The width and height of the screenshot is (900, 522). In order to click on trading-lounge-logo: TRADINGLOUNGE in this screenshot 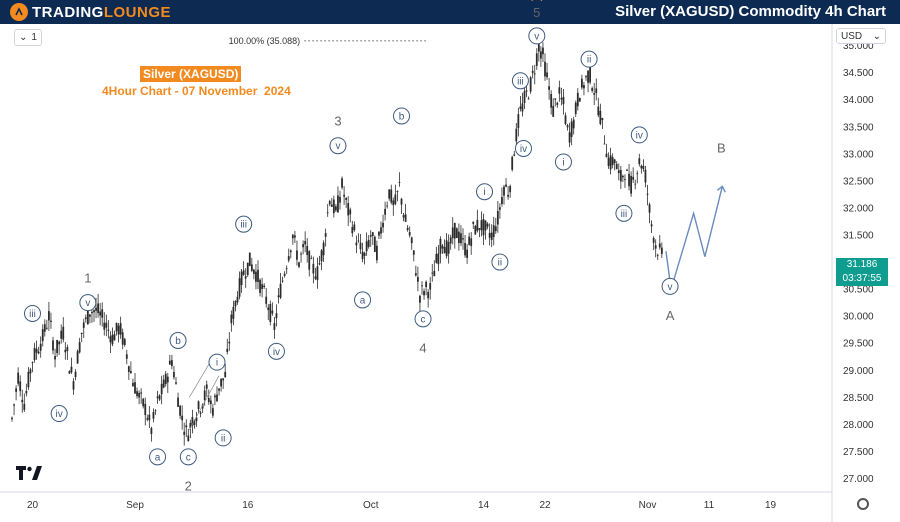, I will do `click(90, 12)`.